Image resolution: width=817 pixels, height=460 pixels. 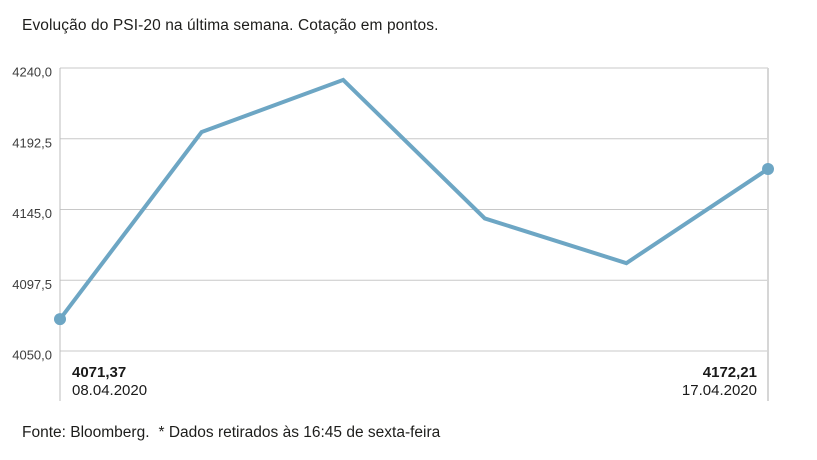 What do you see at coordinates (32, 213) in the screenshot?
I see `y-tick-label: 4145,0` at bounding box center [32, 213].